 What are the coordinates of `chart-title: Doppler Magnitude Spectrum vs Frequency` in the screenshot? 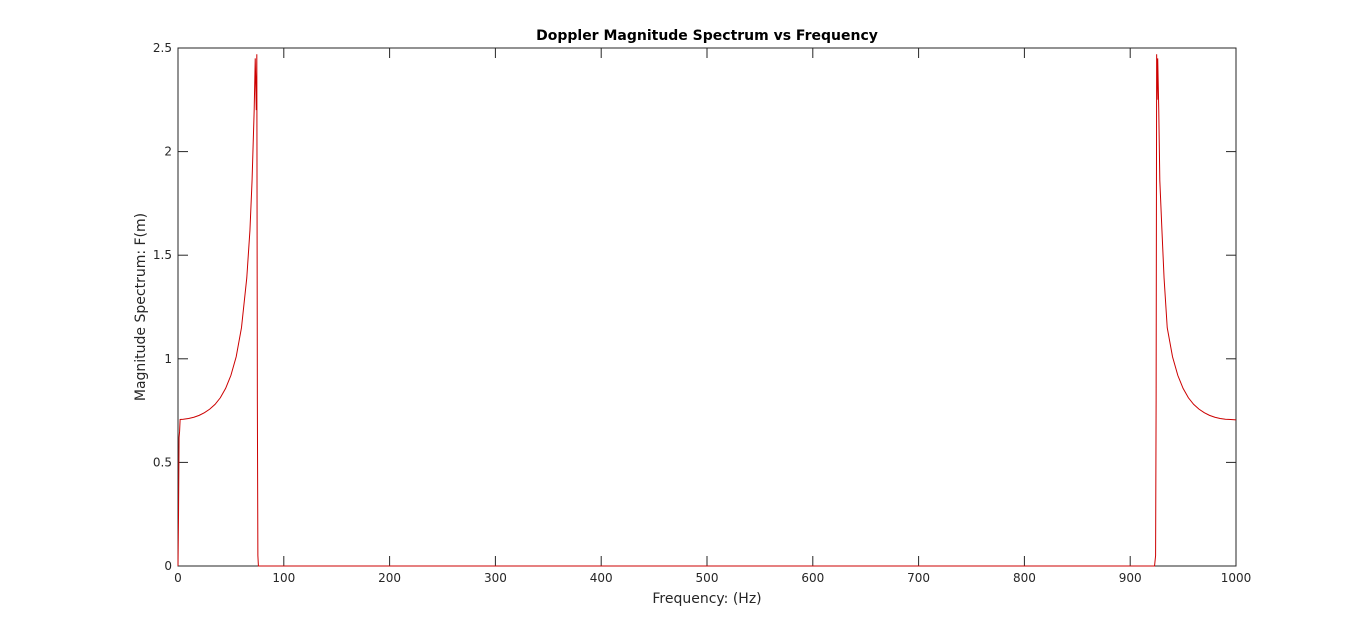 It's located at (707, 36).